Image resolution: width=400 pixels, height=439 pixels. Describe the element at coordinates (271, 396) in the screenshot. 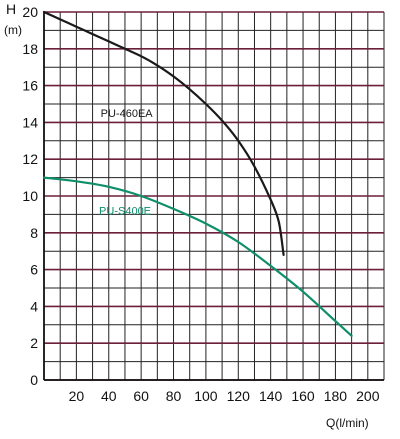

I see `x-tick-label: 140` at that location.